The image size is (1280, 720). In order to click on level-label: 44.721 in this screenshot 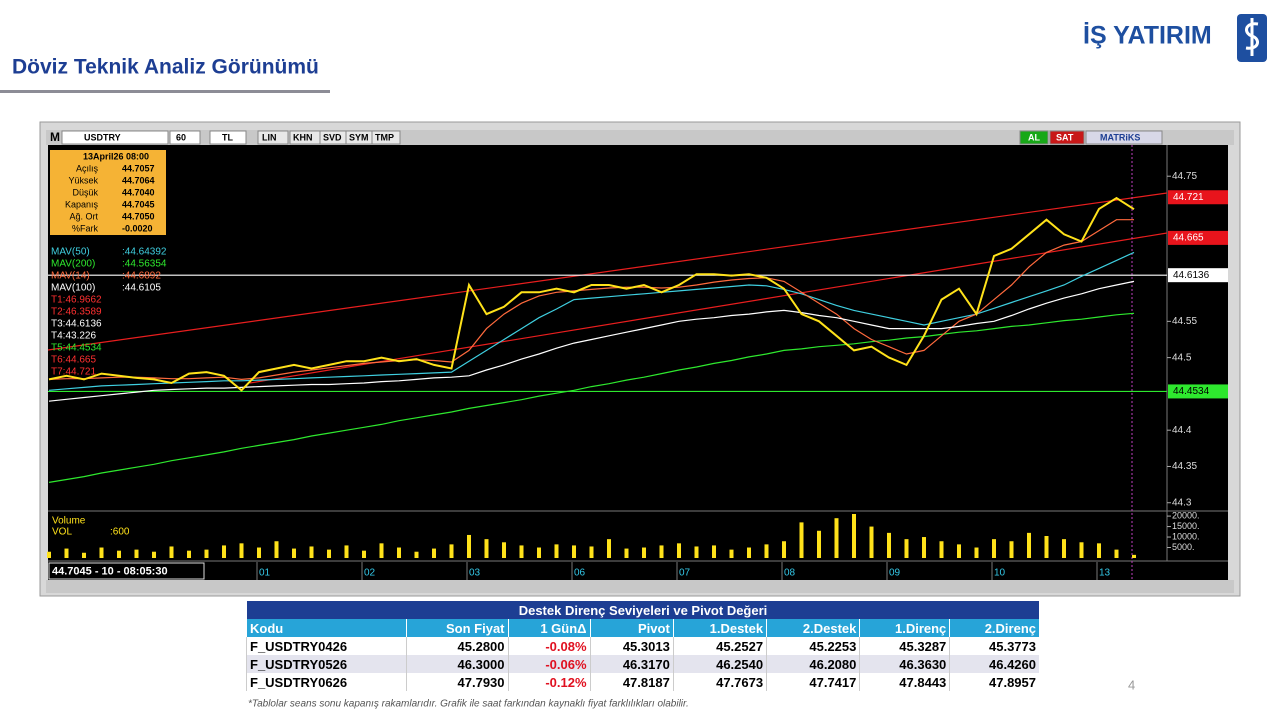, I will do `click(1188, 197)`.